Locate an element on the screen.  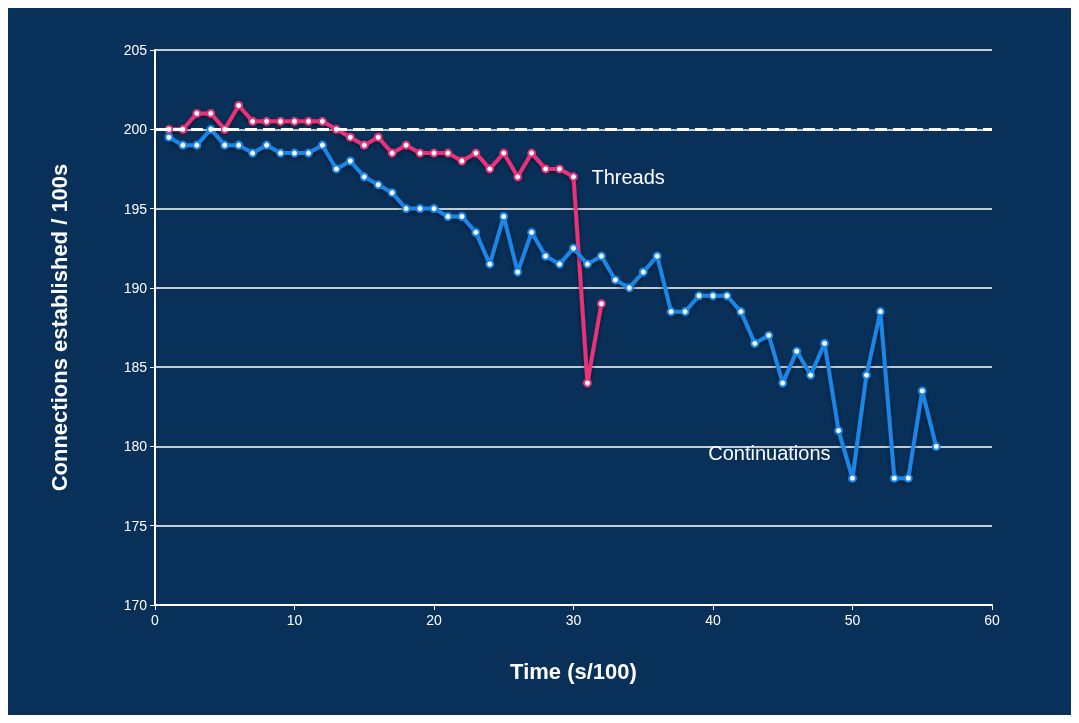
y-tick-label: 200 is located at coordinates (135, 129).